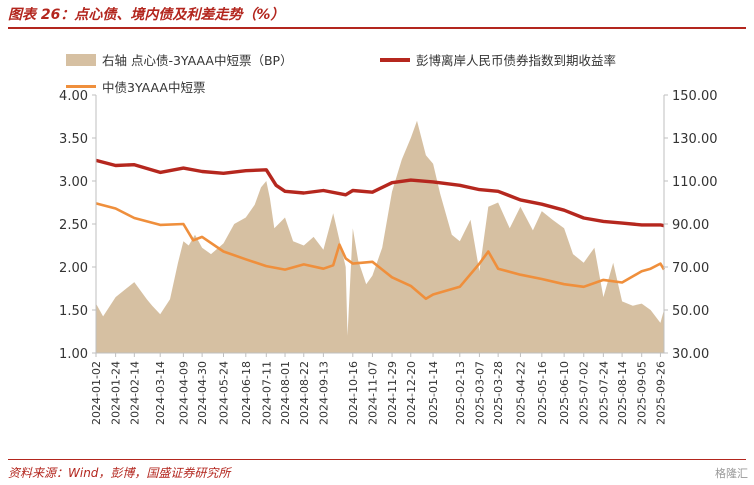  What do you see at coordinates (372, 393) in the screenshot?
I see `x-tick-label: 2024-11-07` at bounding box center [372, 393].